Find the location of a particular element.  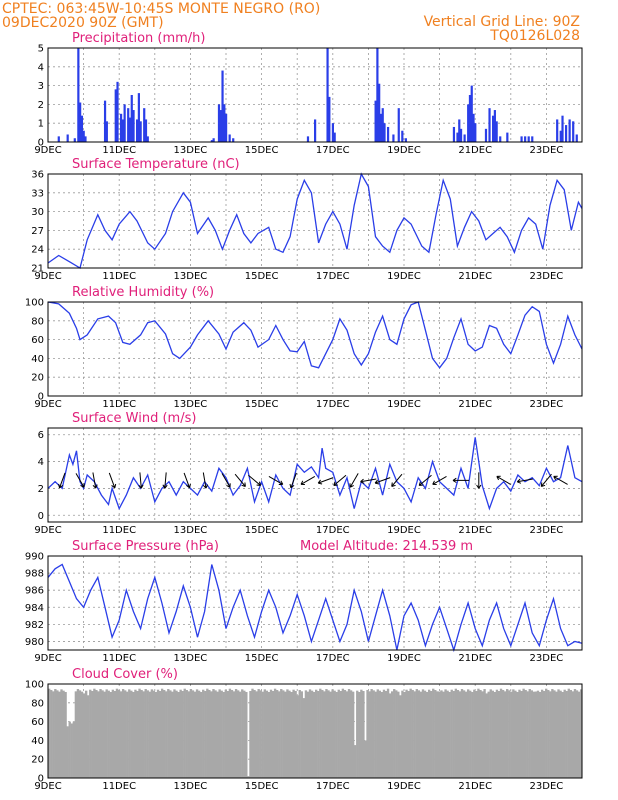

temp-title: Surface Temperature (nC) is located at coordinates (156, 164).